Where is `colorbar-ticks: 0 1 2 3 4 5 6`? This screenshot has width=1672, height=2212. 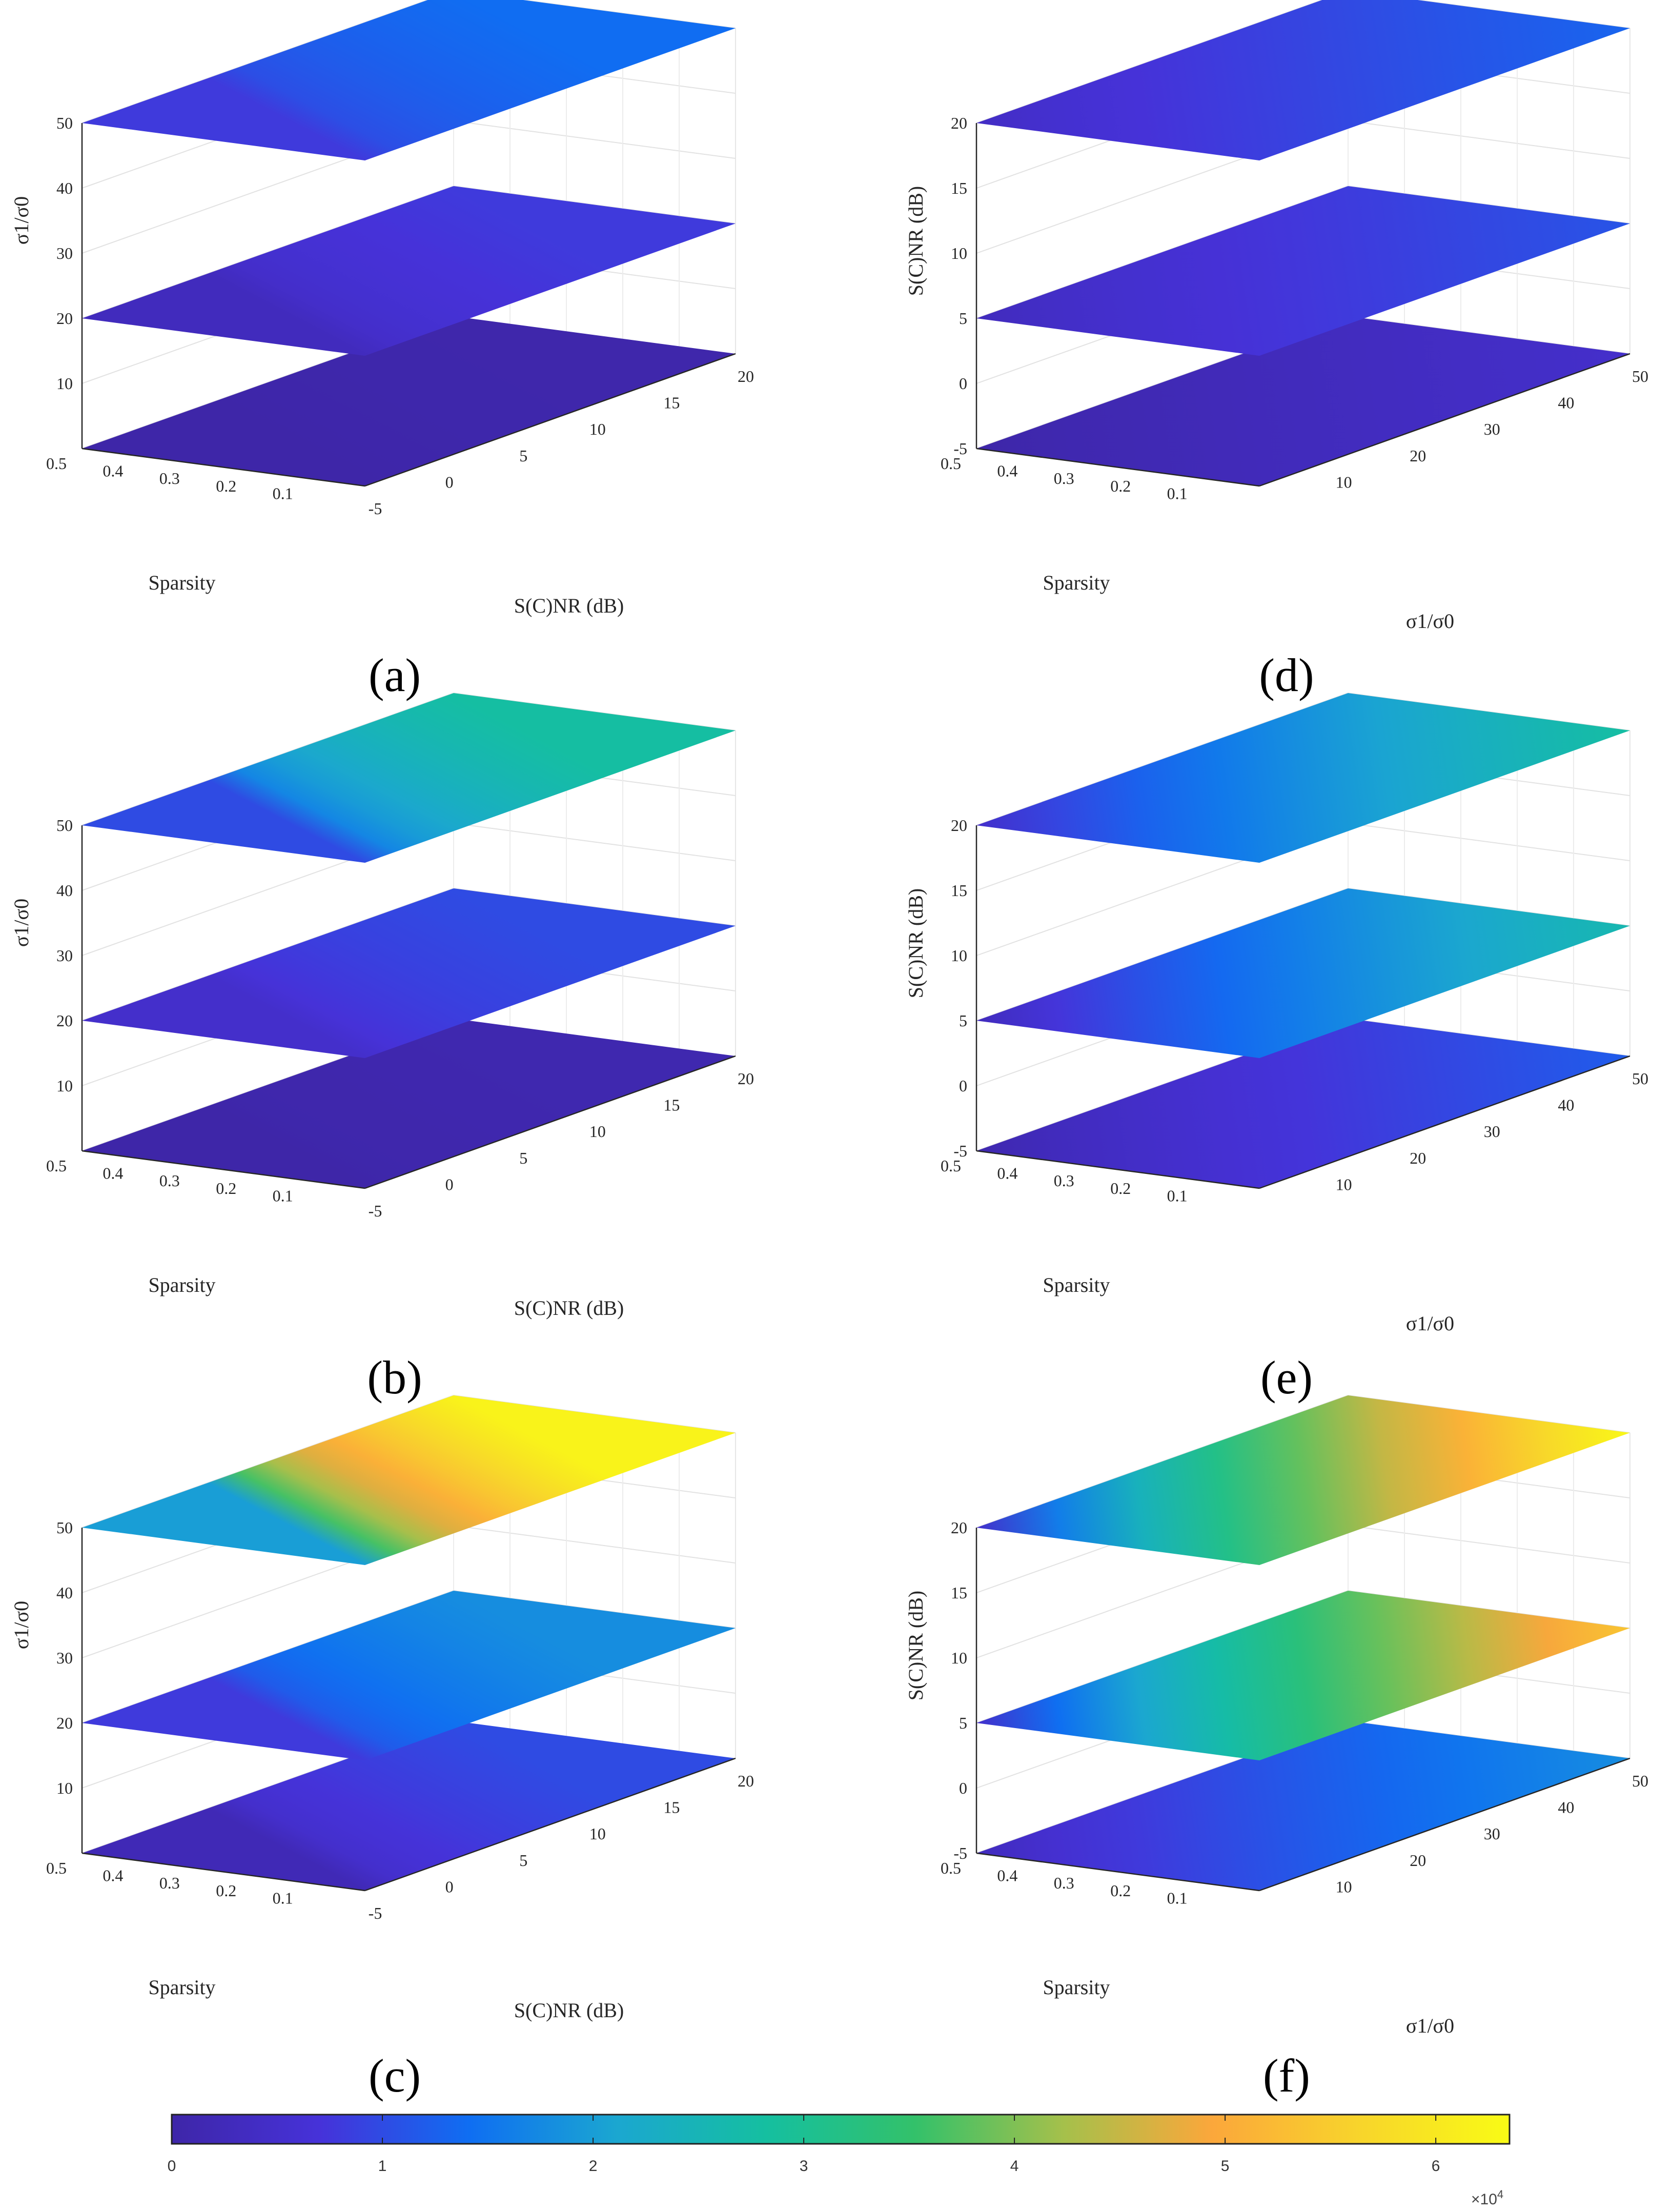
colorbar-ticks: 0 1 2 3 4 5 6 is located at coordinates (804, 2145).